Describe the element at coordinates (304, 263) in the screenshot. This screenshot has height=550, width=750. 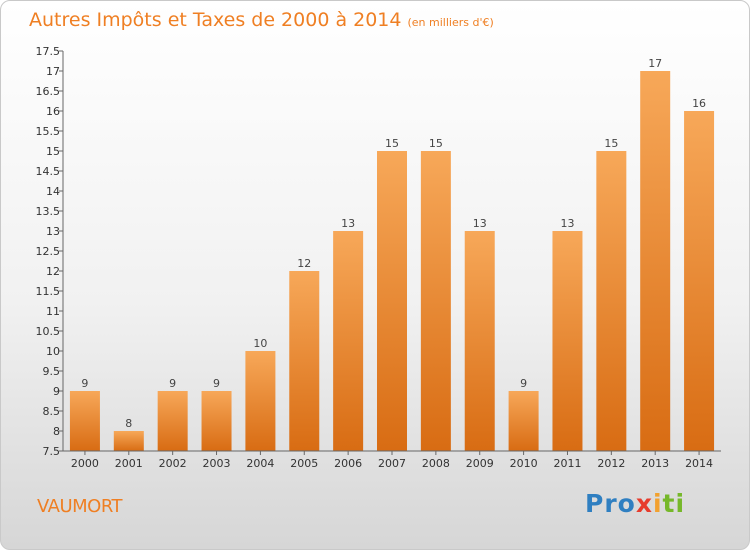
I see `data-label: 12` at that location.